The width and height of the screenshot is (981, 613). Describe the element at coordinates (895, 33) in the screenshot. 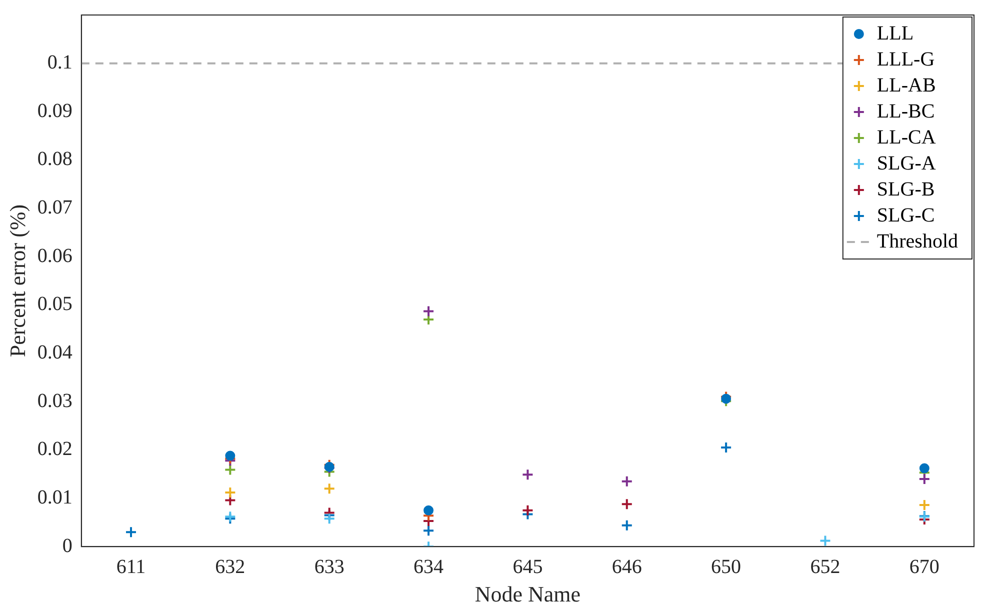

I see `legend-label: LLL` at that location.